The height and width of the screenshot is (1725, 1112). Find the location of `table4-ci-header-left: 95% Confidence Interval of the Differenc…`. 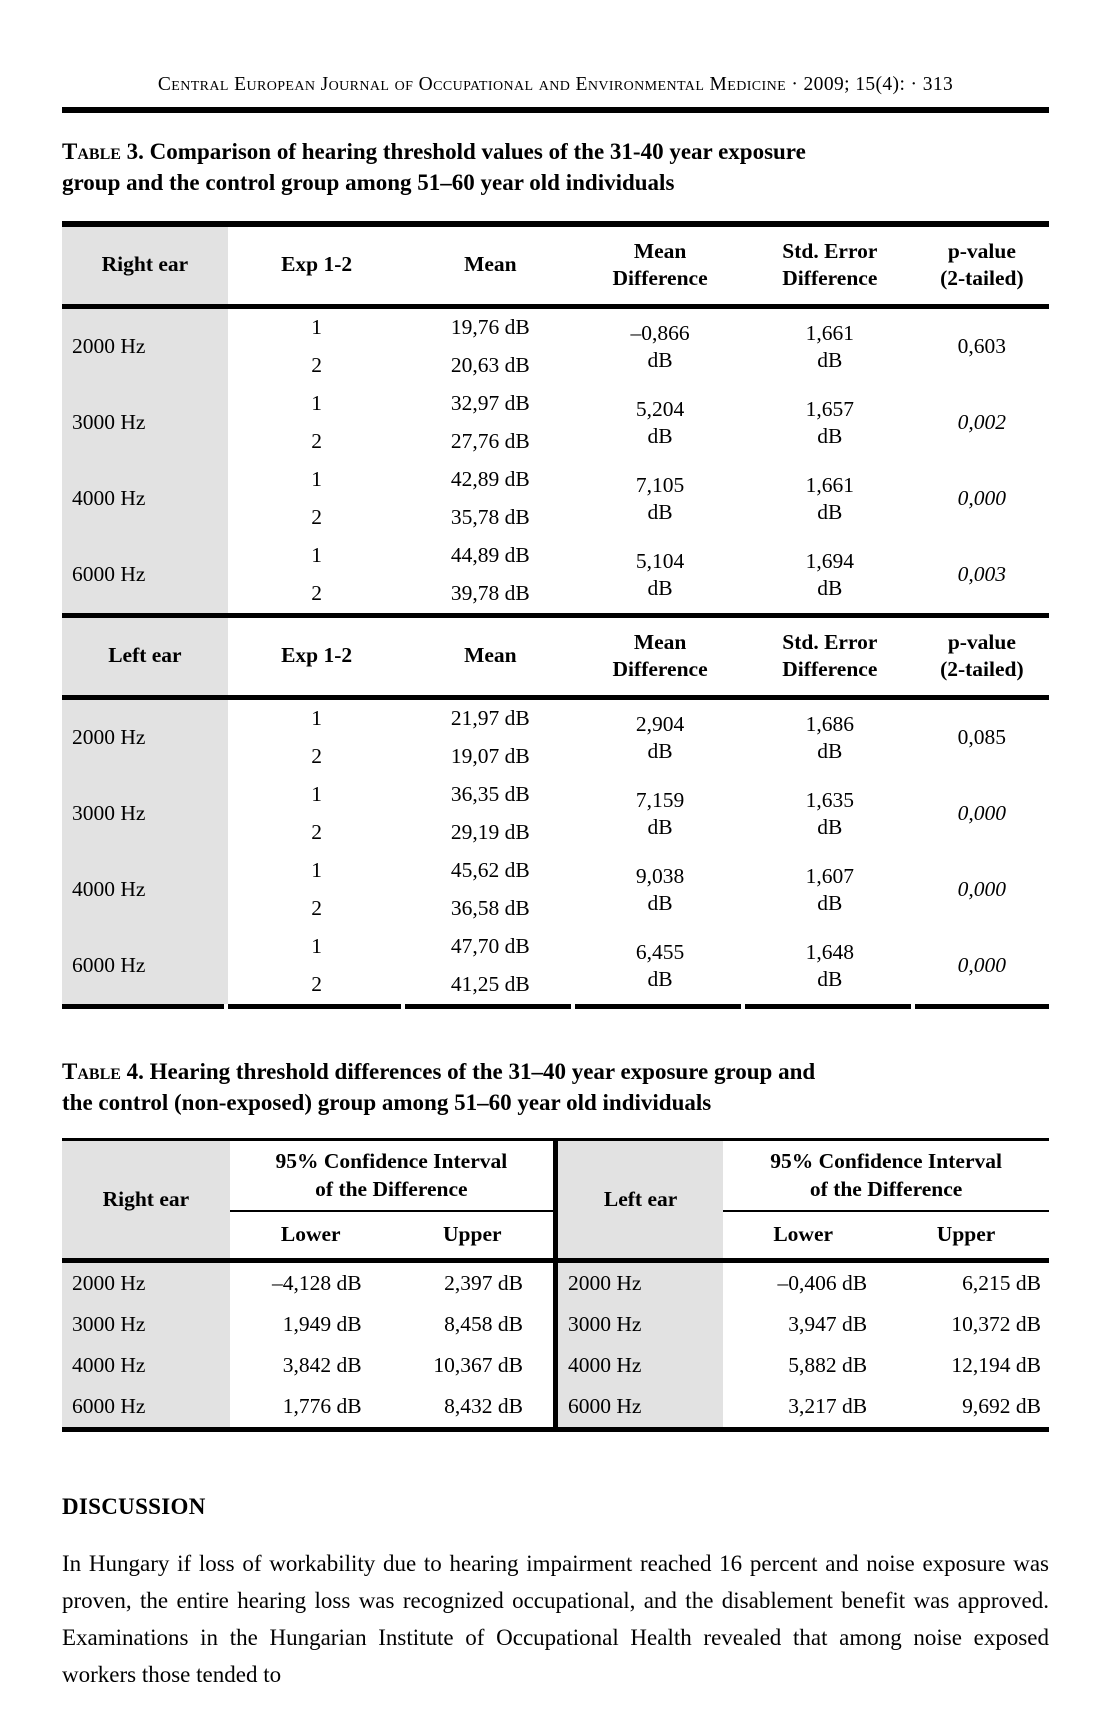

table4-ci-header-left: 95% Confidence Interval of the Differenc… is located at coordinates (886, 1176).